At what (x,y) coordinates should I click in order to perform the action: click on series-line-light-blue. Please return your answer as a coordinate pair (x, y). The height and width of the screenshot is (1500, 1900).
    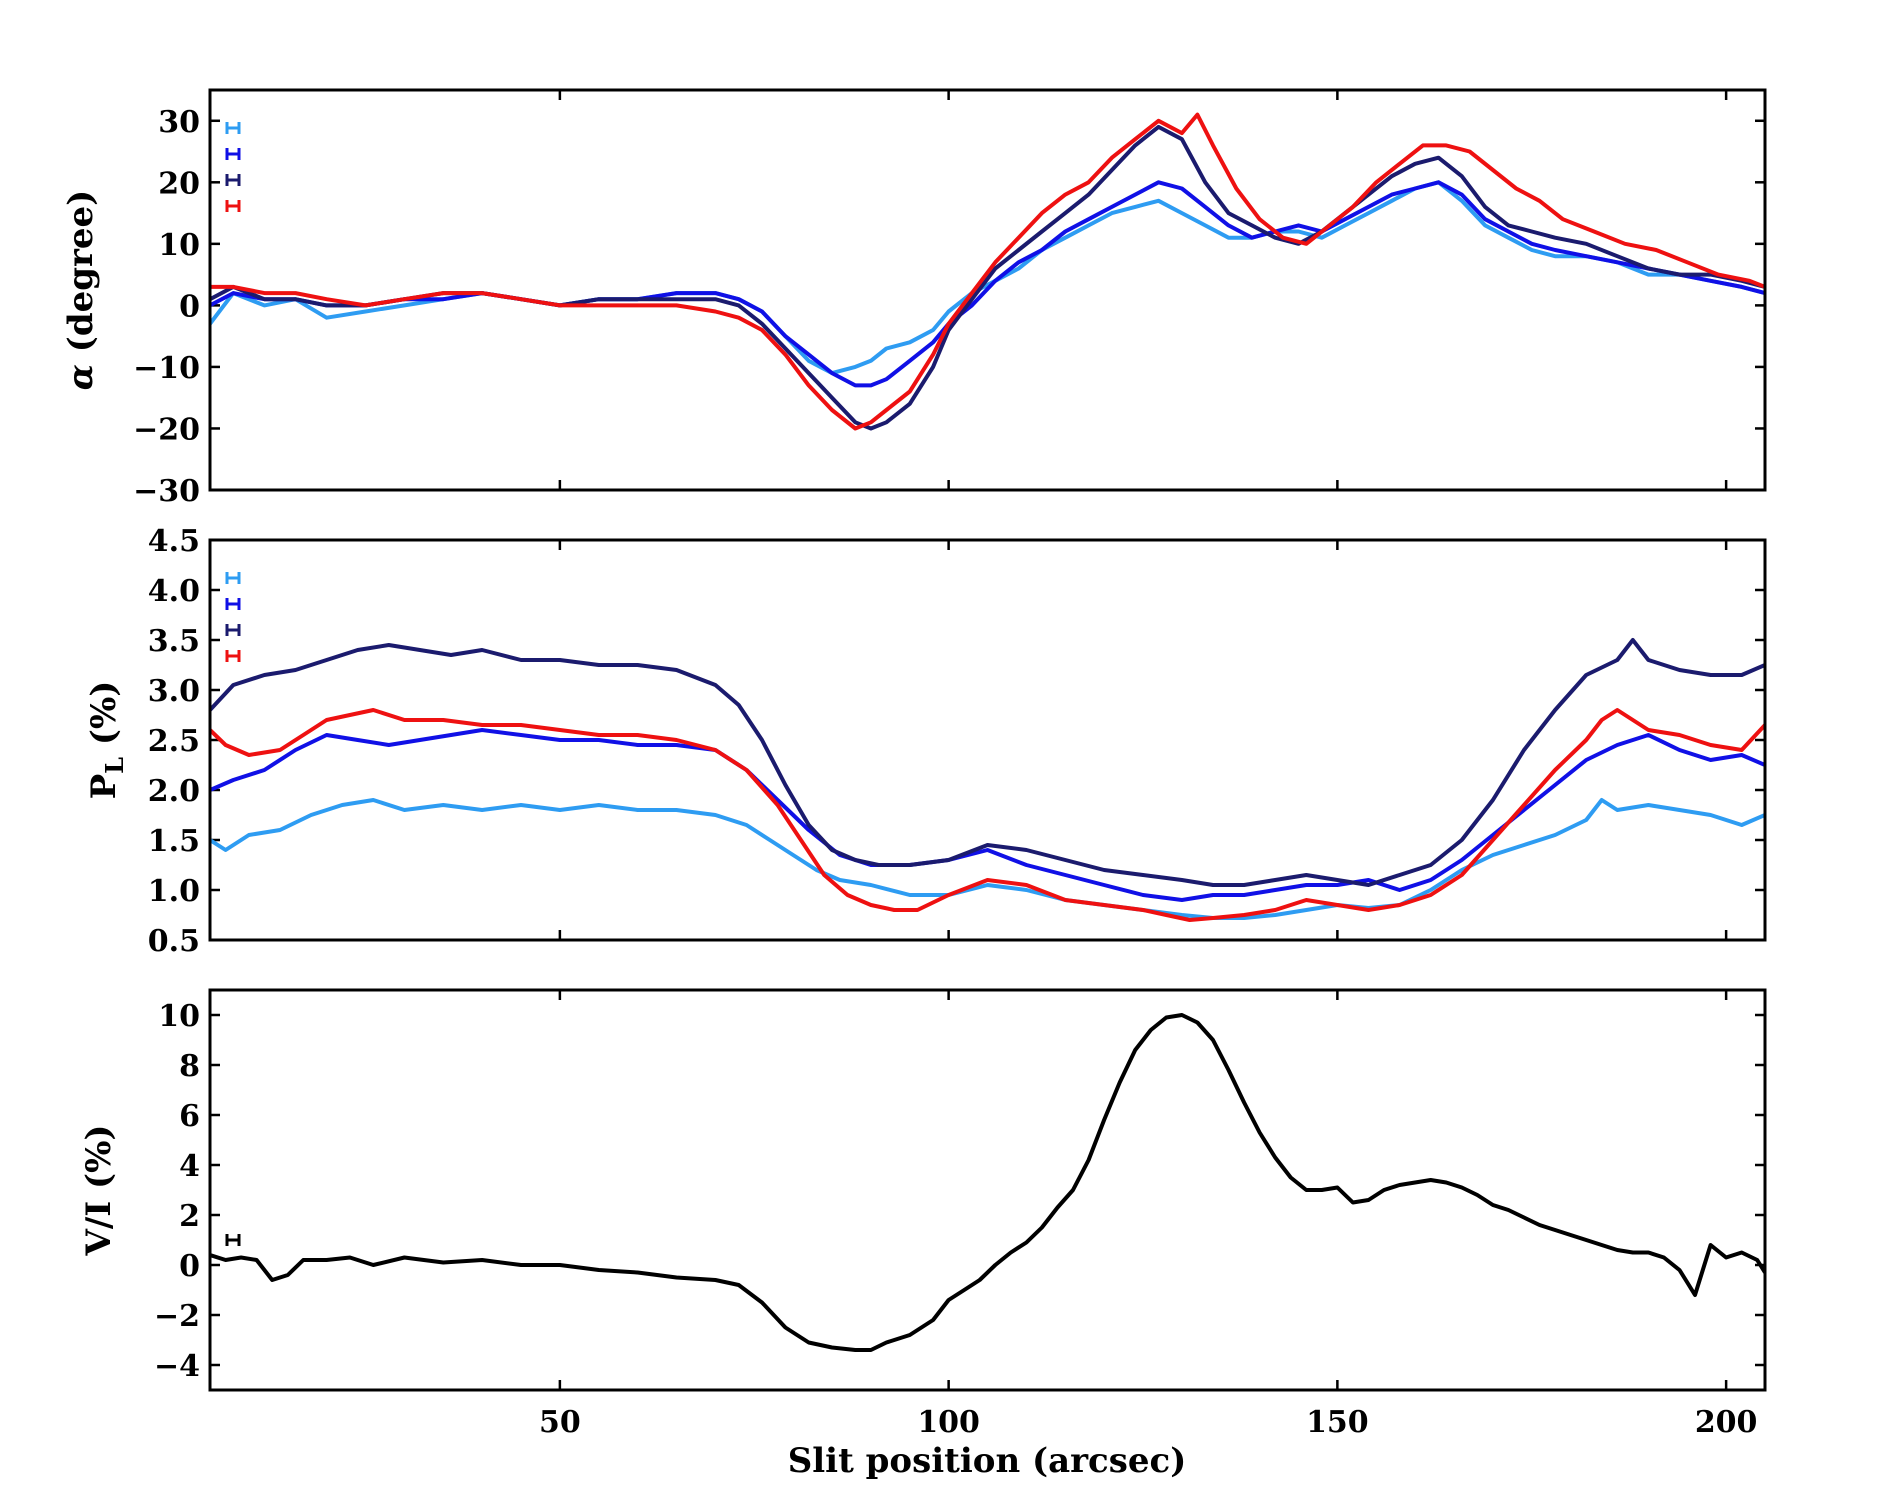
    Looking at the image, I should click on (987, 859).